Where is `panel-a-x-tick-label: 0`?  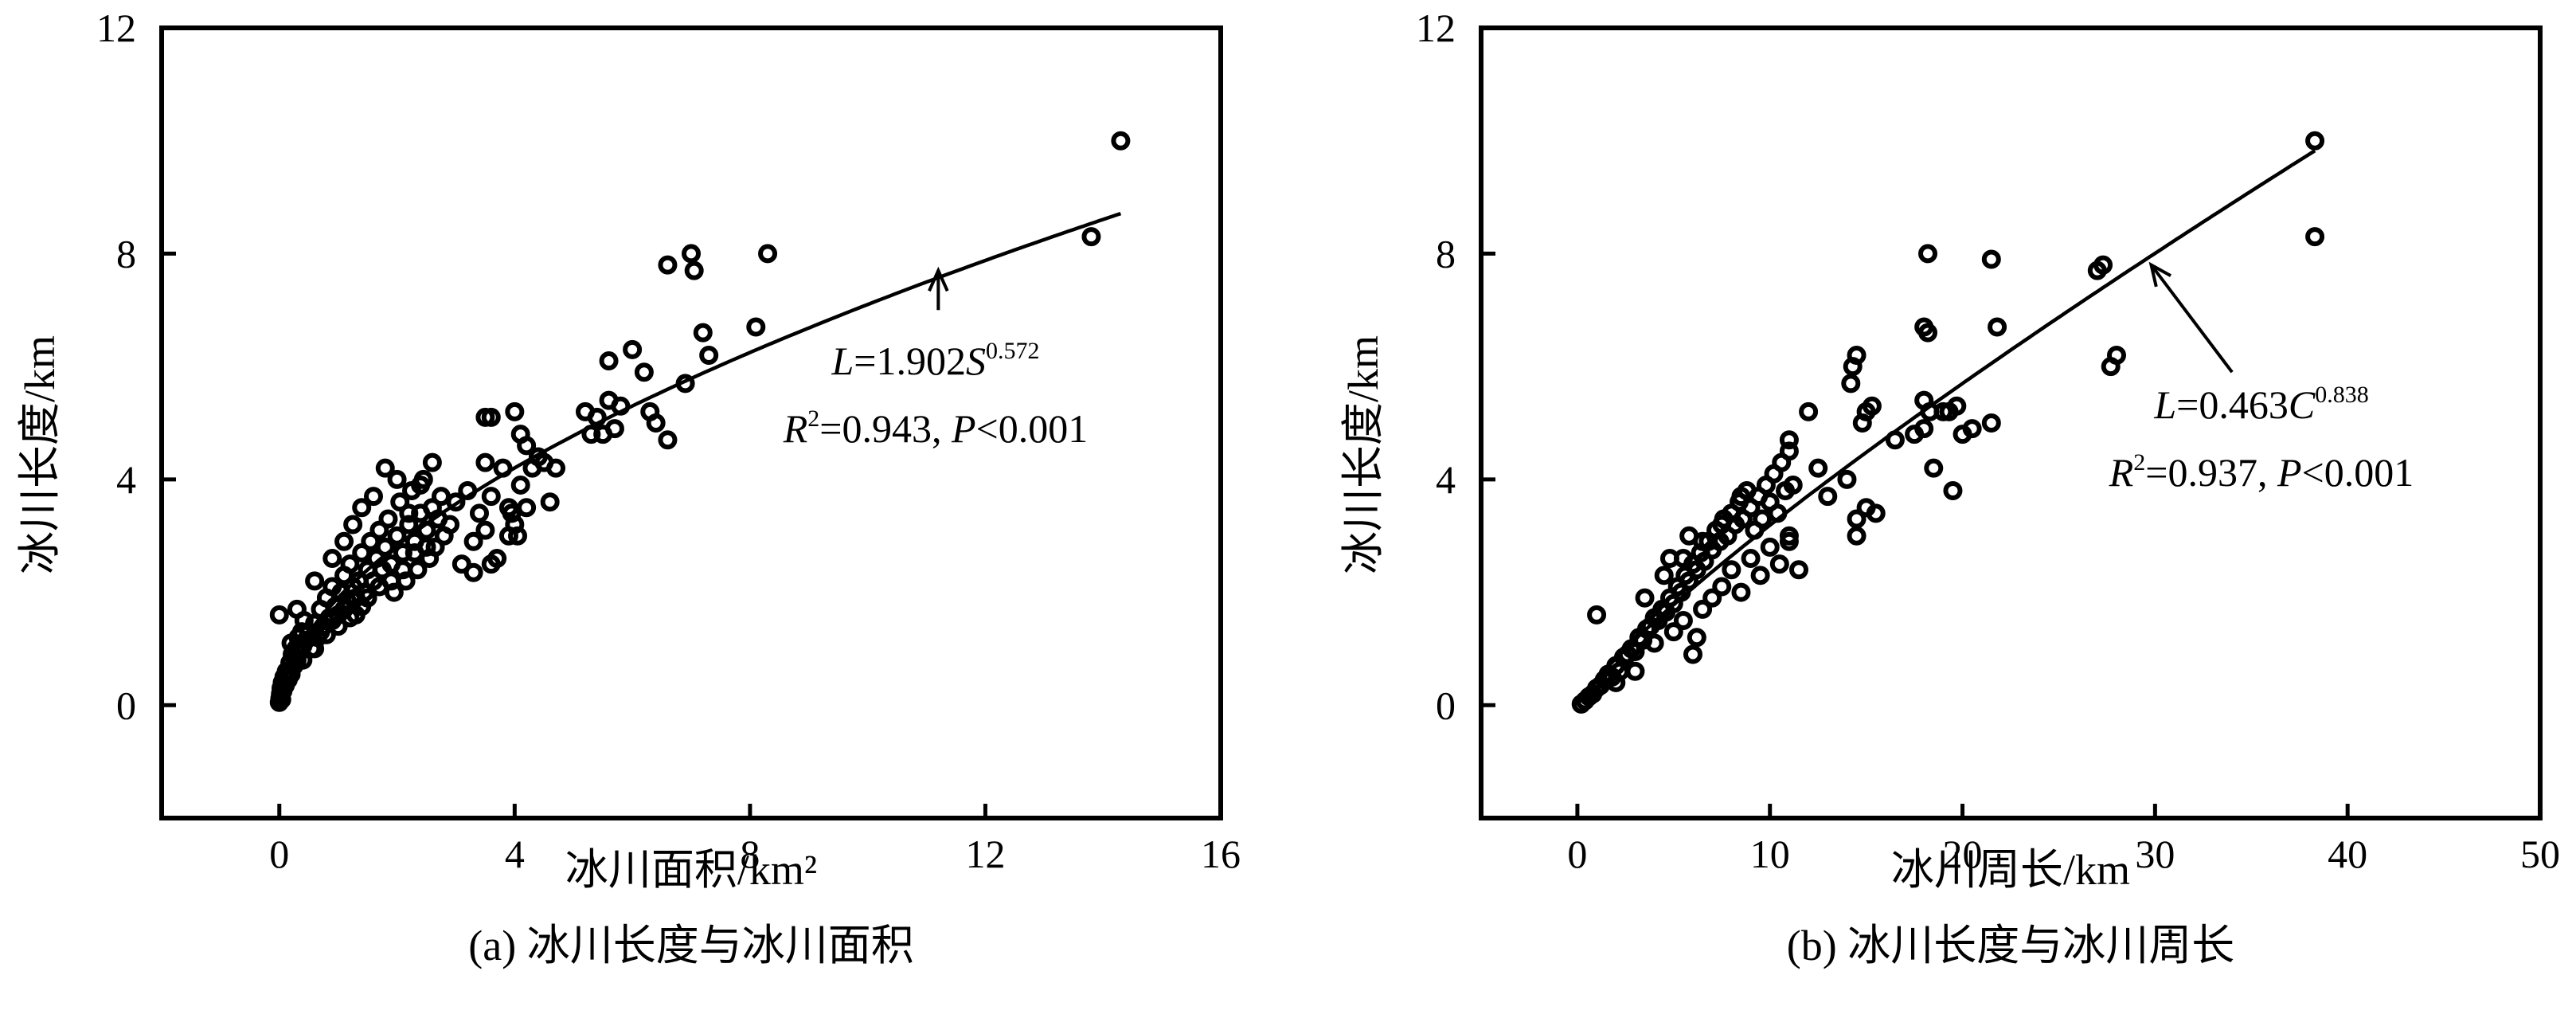 panel-a-x-tick-label: 0 is located at coordinates (279, 854).